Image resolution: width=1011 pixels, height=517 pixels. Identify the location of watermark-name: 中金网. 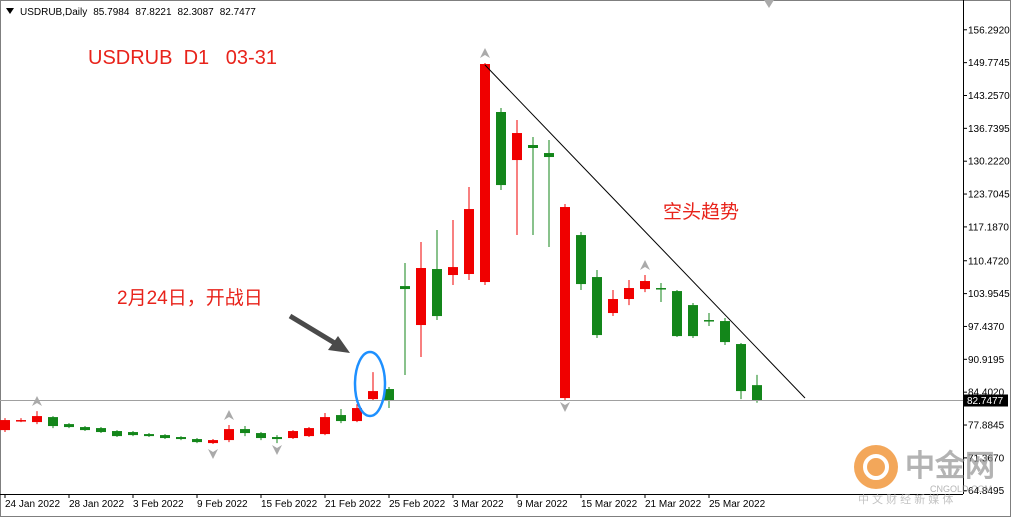
(950, 466).